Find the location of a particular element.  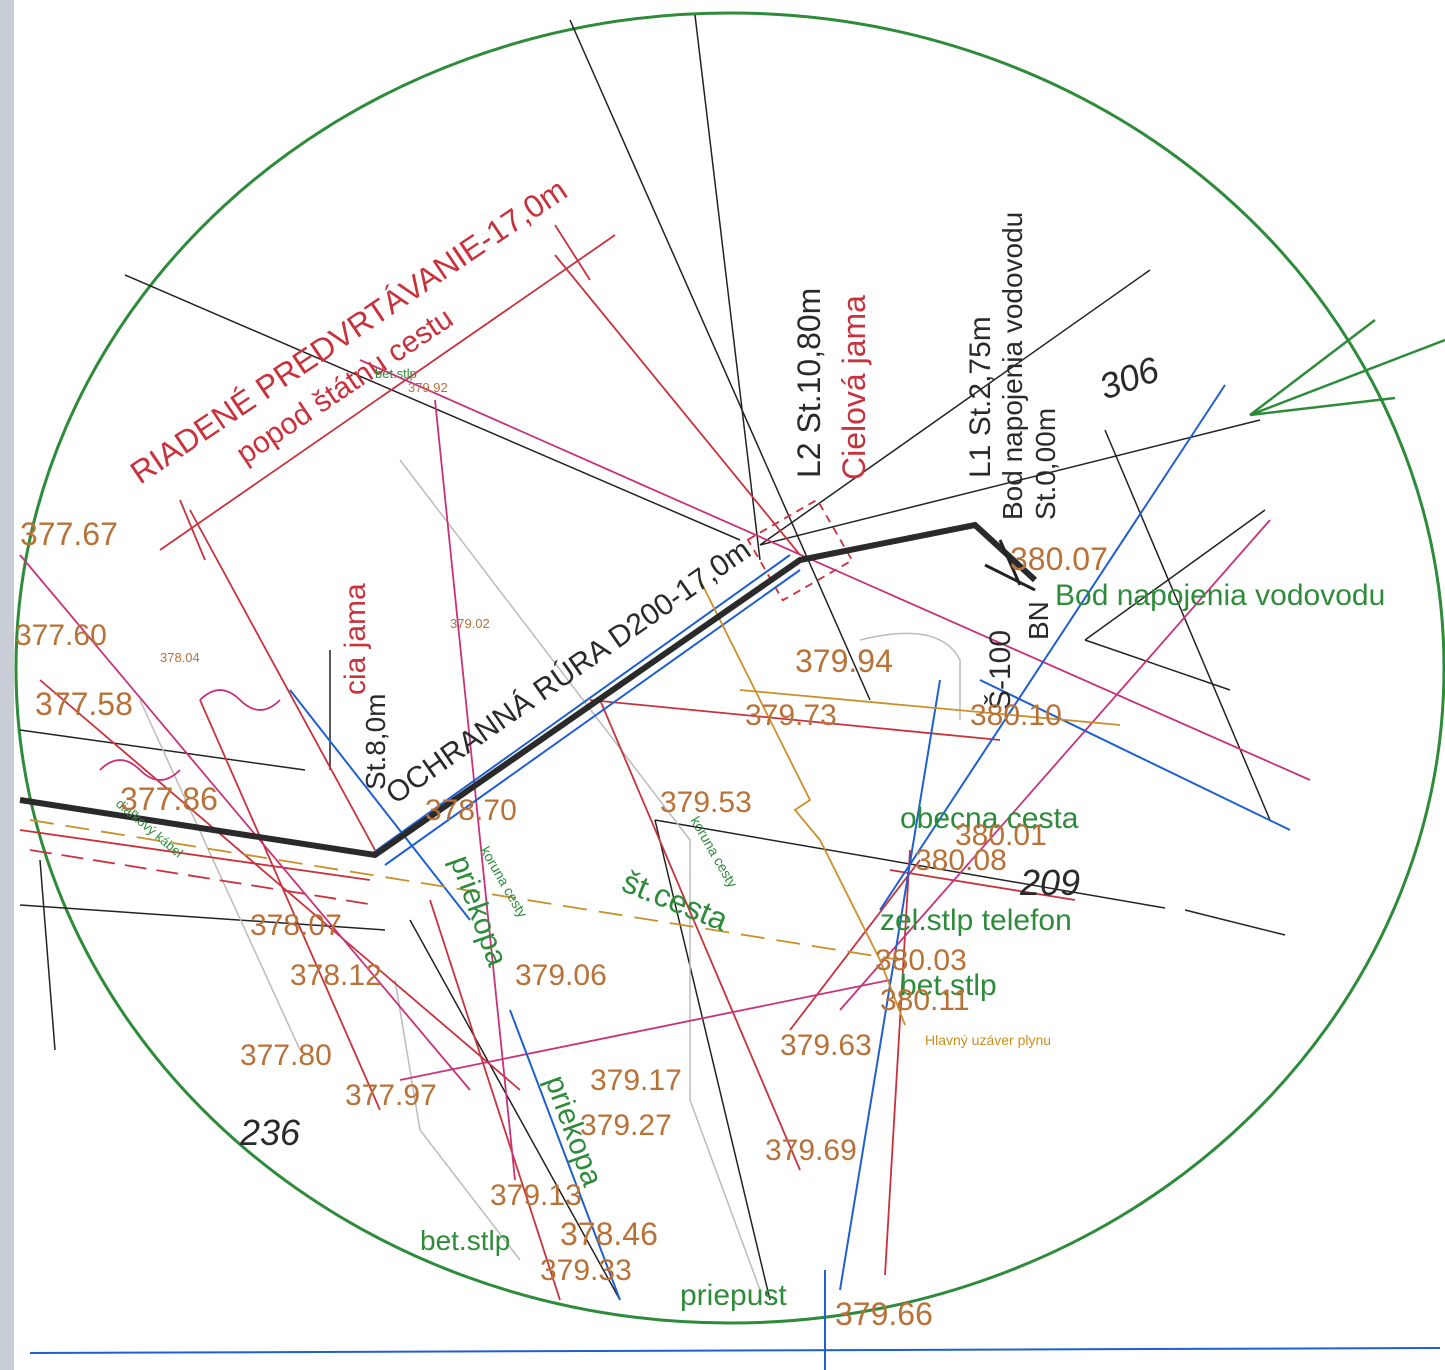

elevation-label: 380.08 is located at coordinates (961, 860).